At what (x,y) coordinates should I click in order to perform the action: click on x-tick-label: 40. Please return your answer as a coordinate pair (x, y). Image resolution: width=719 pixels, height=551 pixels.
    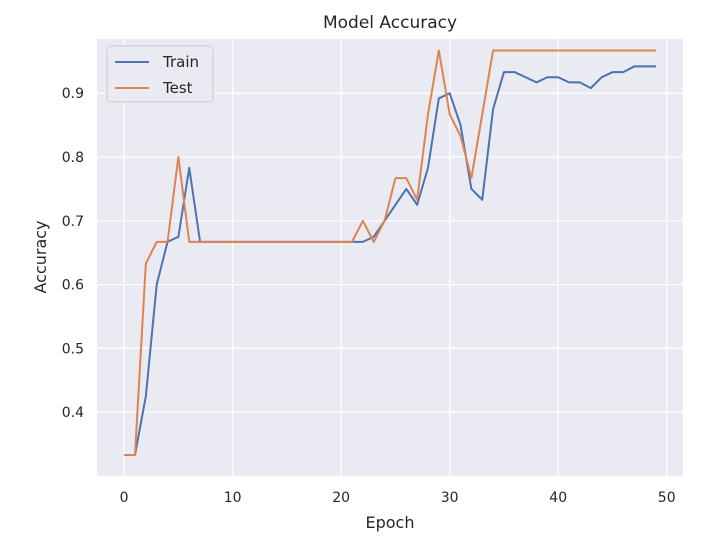
    Looking at the image, I should click on (558, 498).